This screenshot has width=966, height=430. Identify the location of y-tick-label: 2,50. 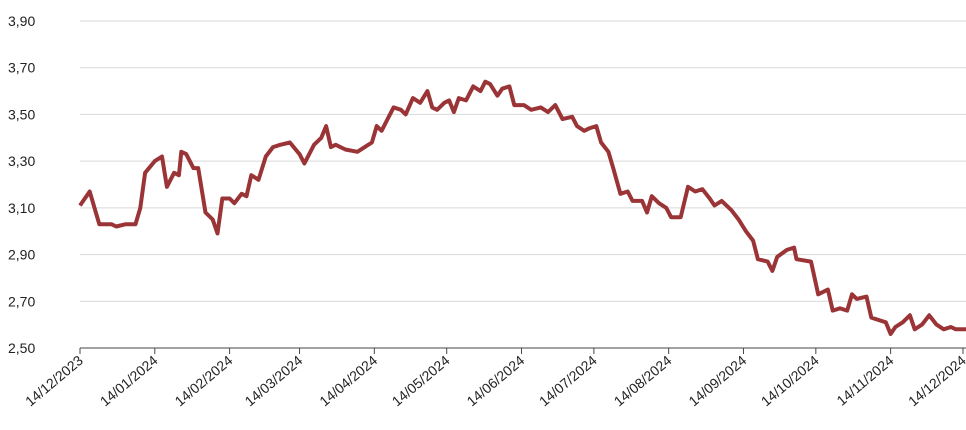
(21, 348).